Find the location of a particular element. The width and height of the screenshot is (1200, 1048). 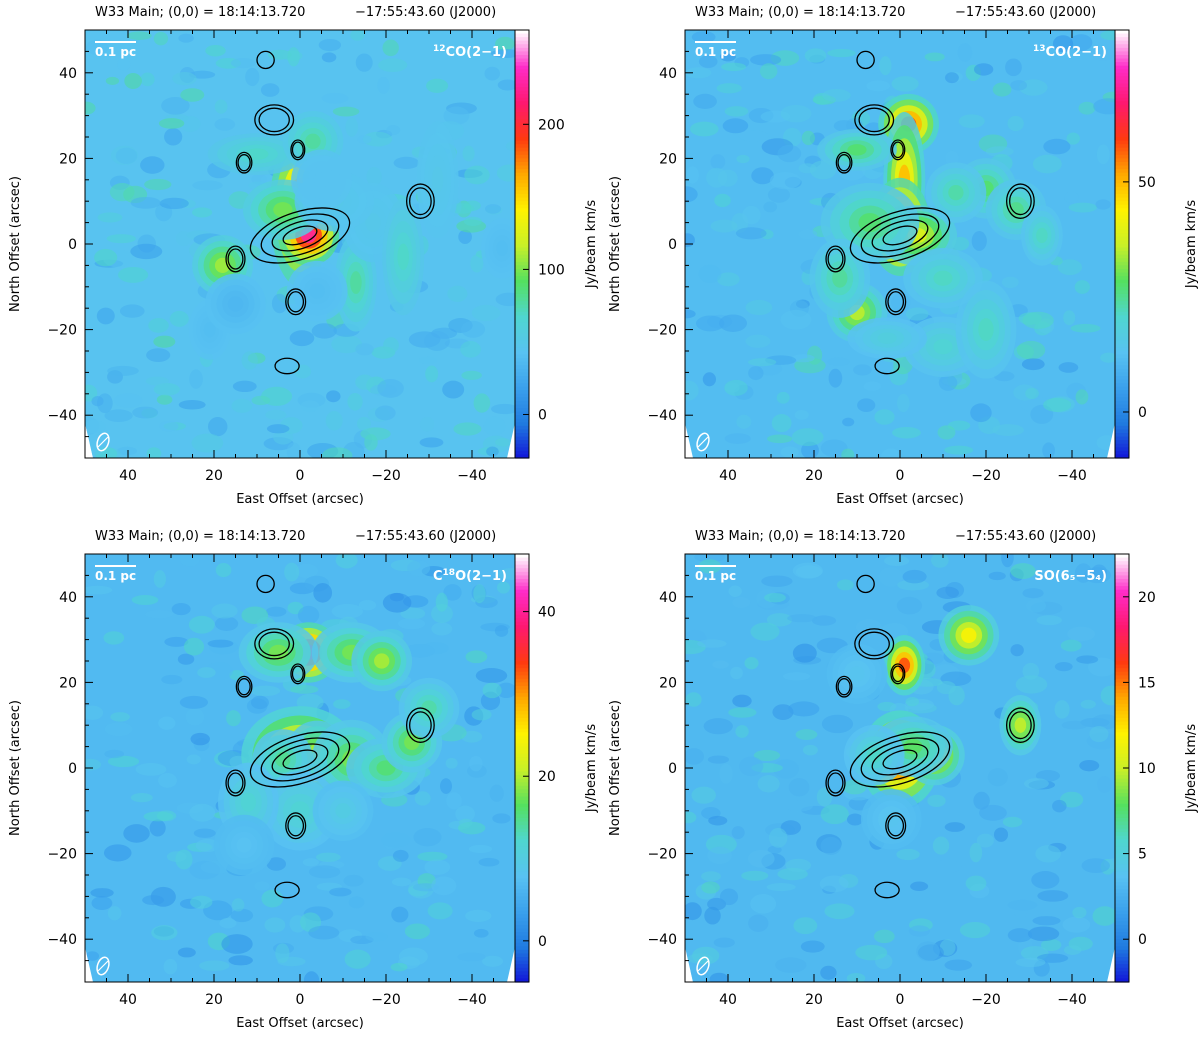

colorbar-tick-label: 0 is located at coordinates (542, 942).